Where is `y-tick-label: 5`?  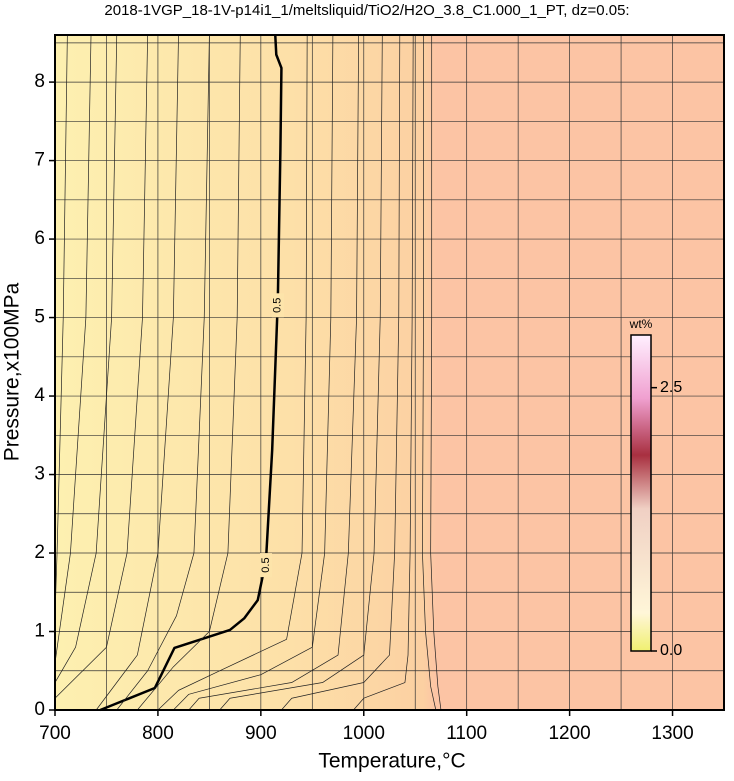 y-tick-label: 5 is located at coordinates (39, 317).